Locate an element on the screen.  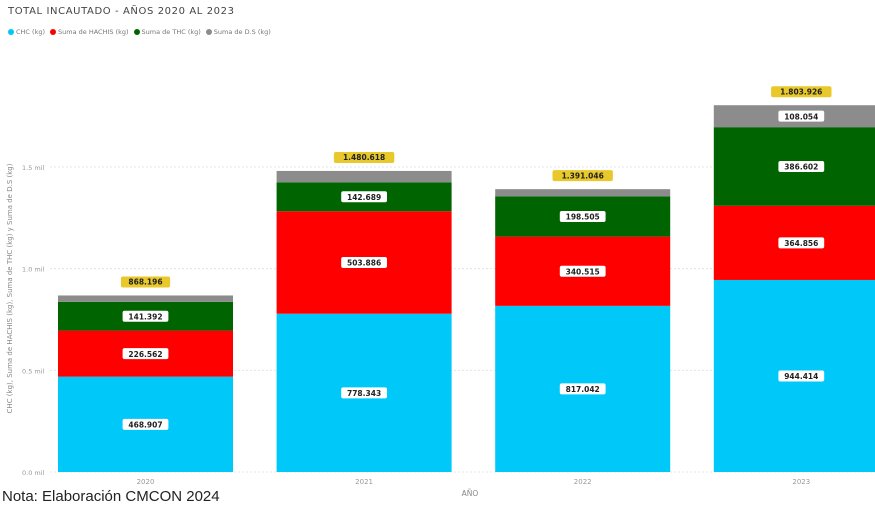
data-label: 108.054 is located at coordinates (801, 116).